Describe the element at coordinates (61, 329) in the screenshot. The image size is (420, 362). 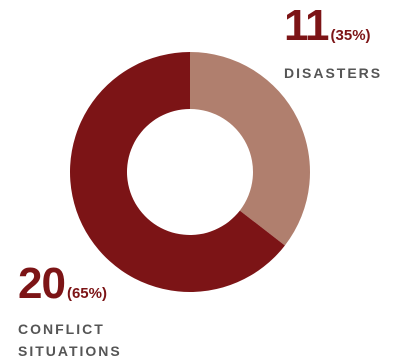
I see `conflict-category-line-1: CONFLICT` at that location.